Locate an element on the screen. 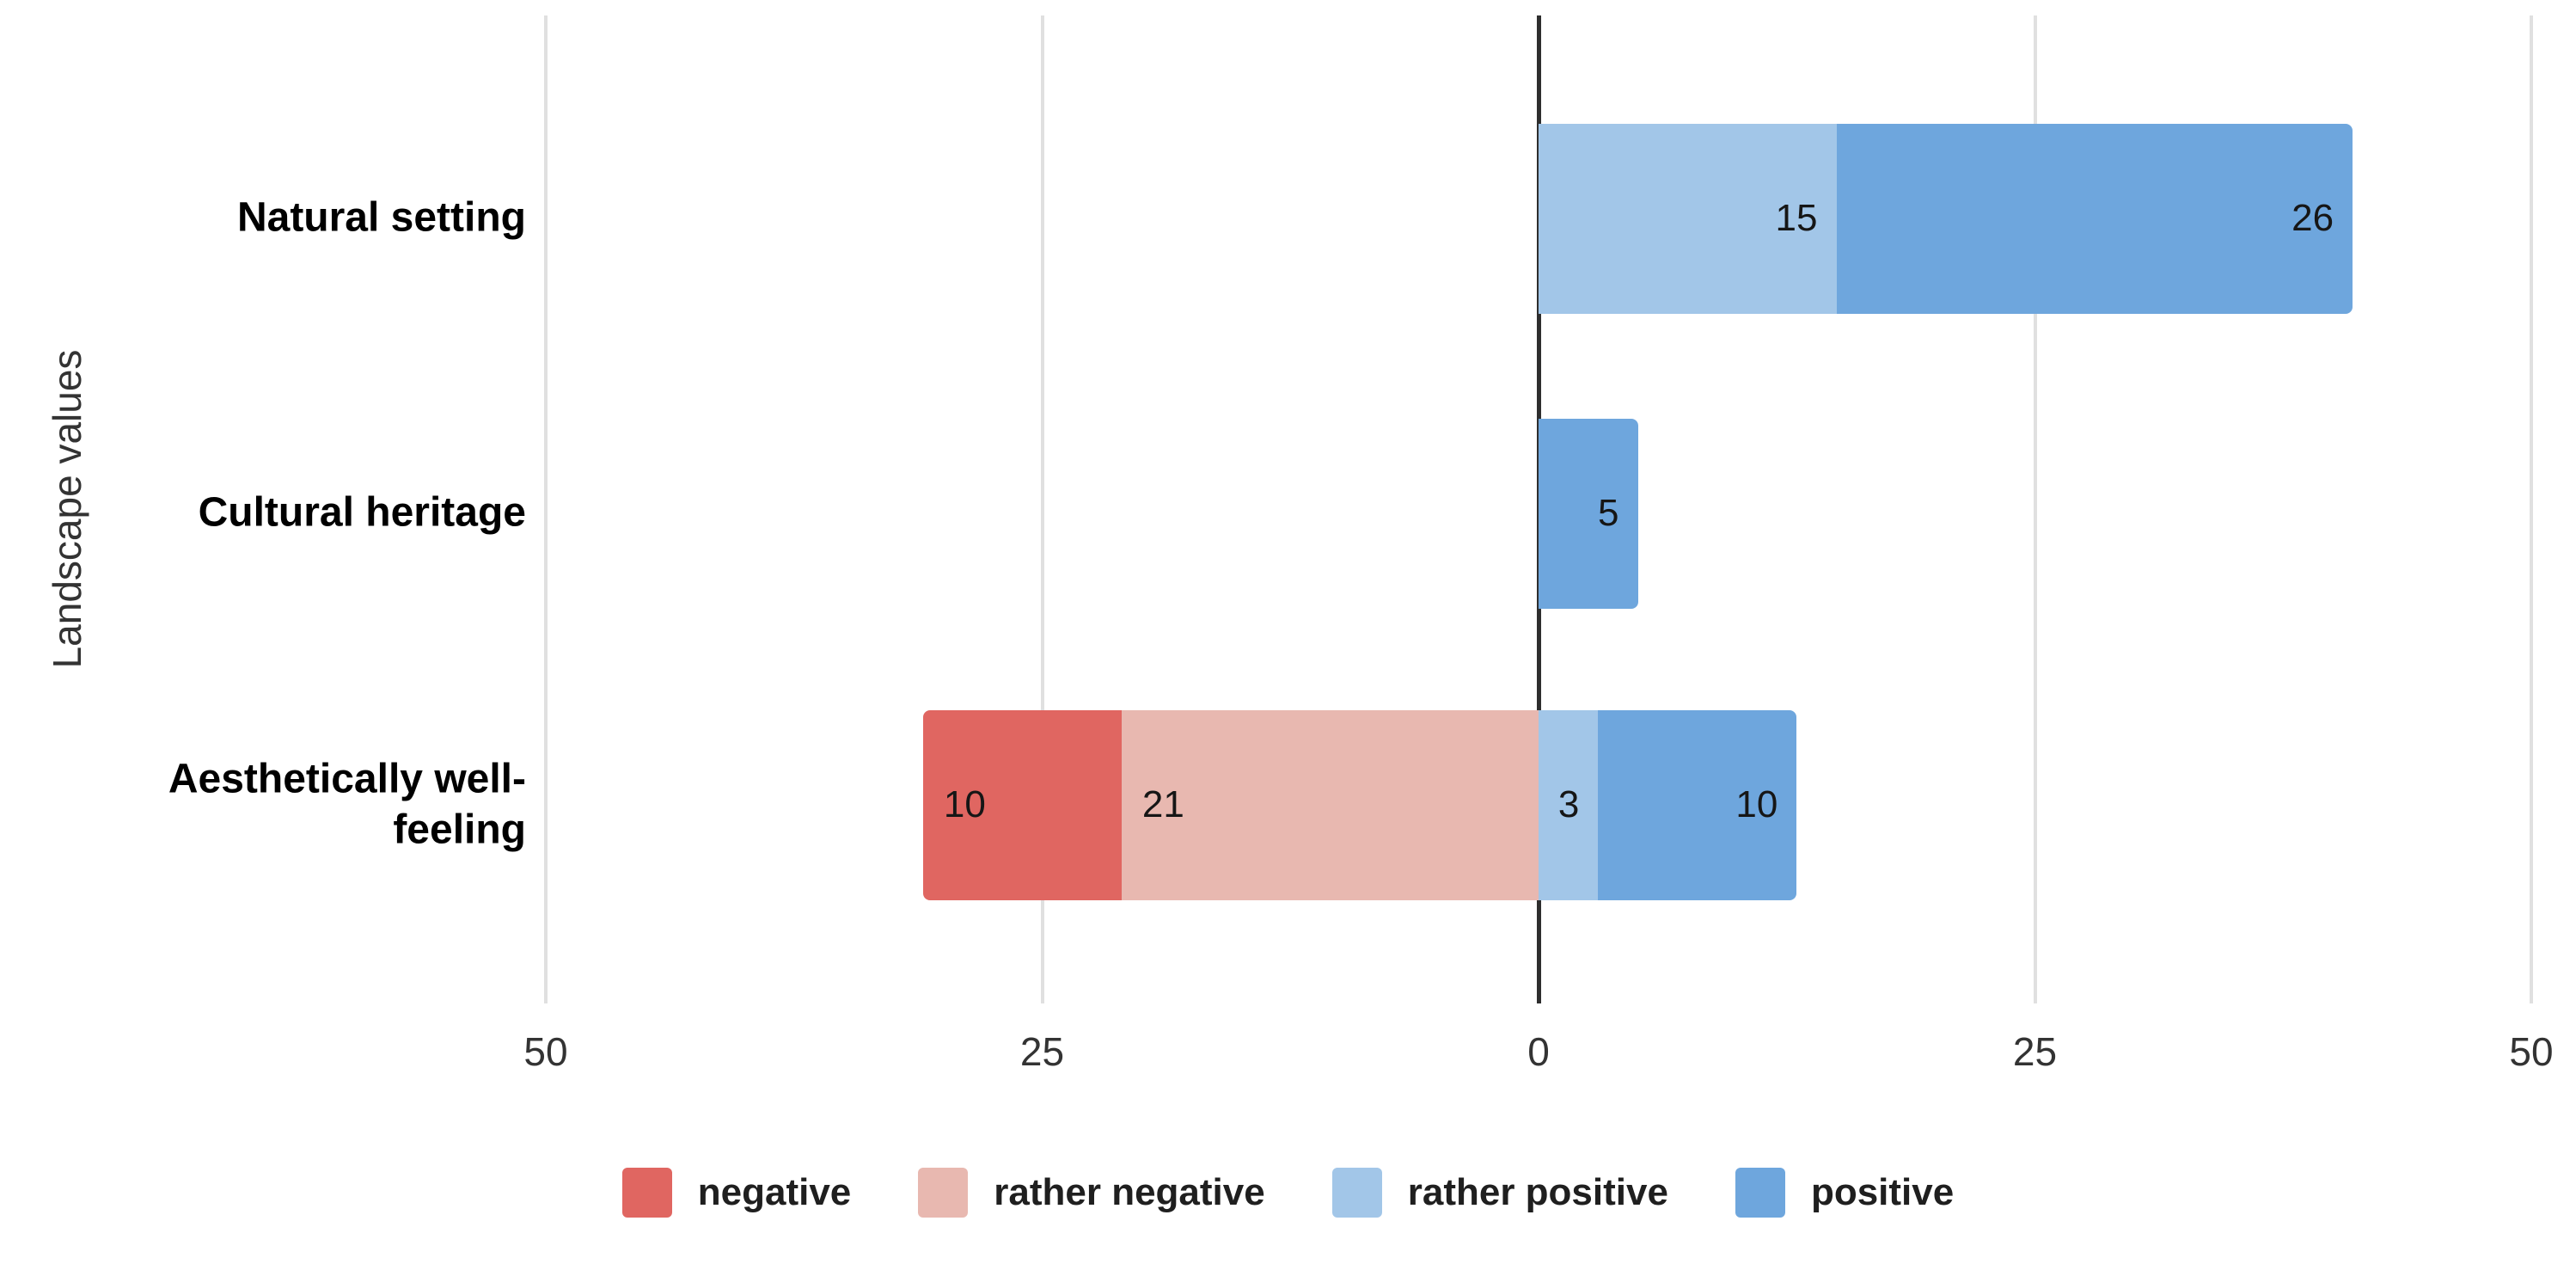 This screenshot has height=1264, width=2576. bar-segment-rather-positive: 3 is located at coordinates (1569, 804).